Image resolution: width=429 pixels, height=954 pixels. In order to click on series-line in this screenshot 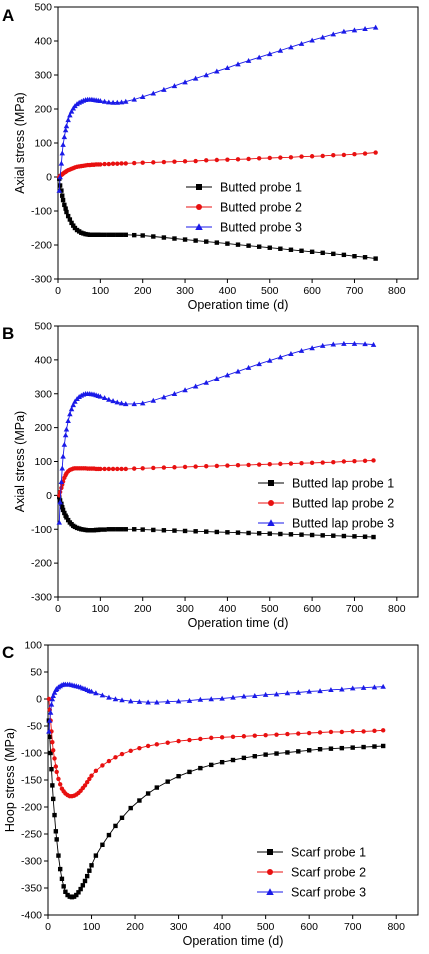, I will do `click(217, 108)`.